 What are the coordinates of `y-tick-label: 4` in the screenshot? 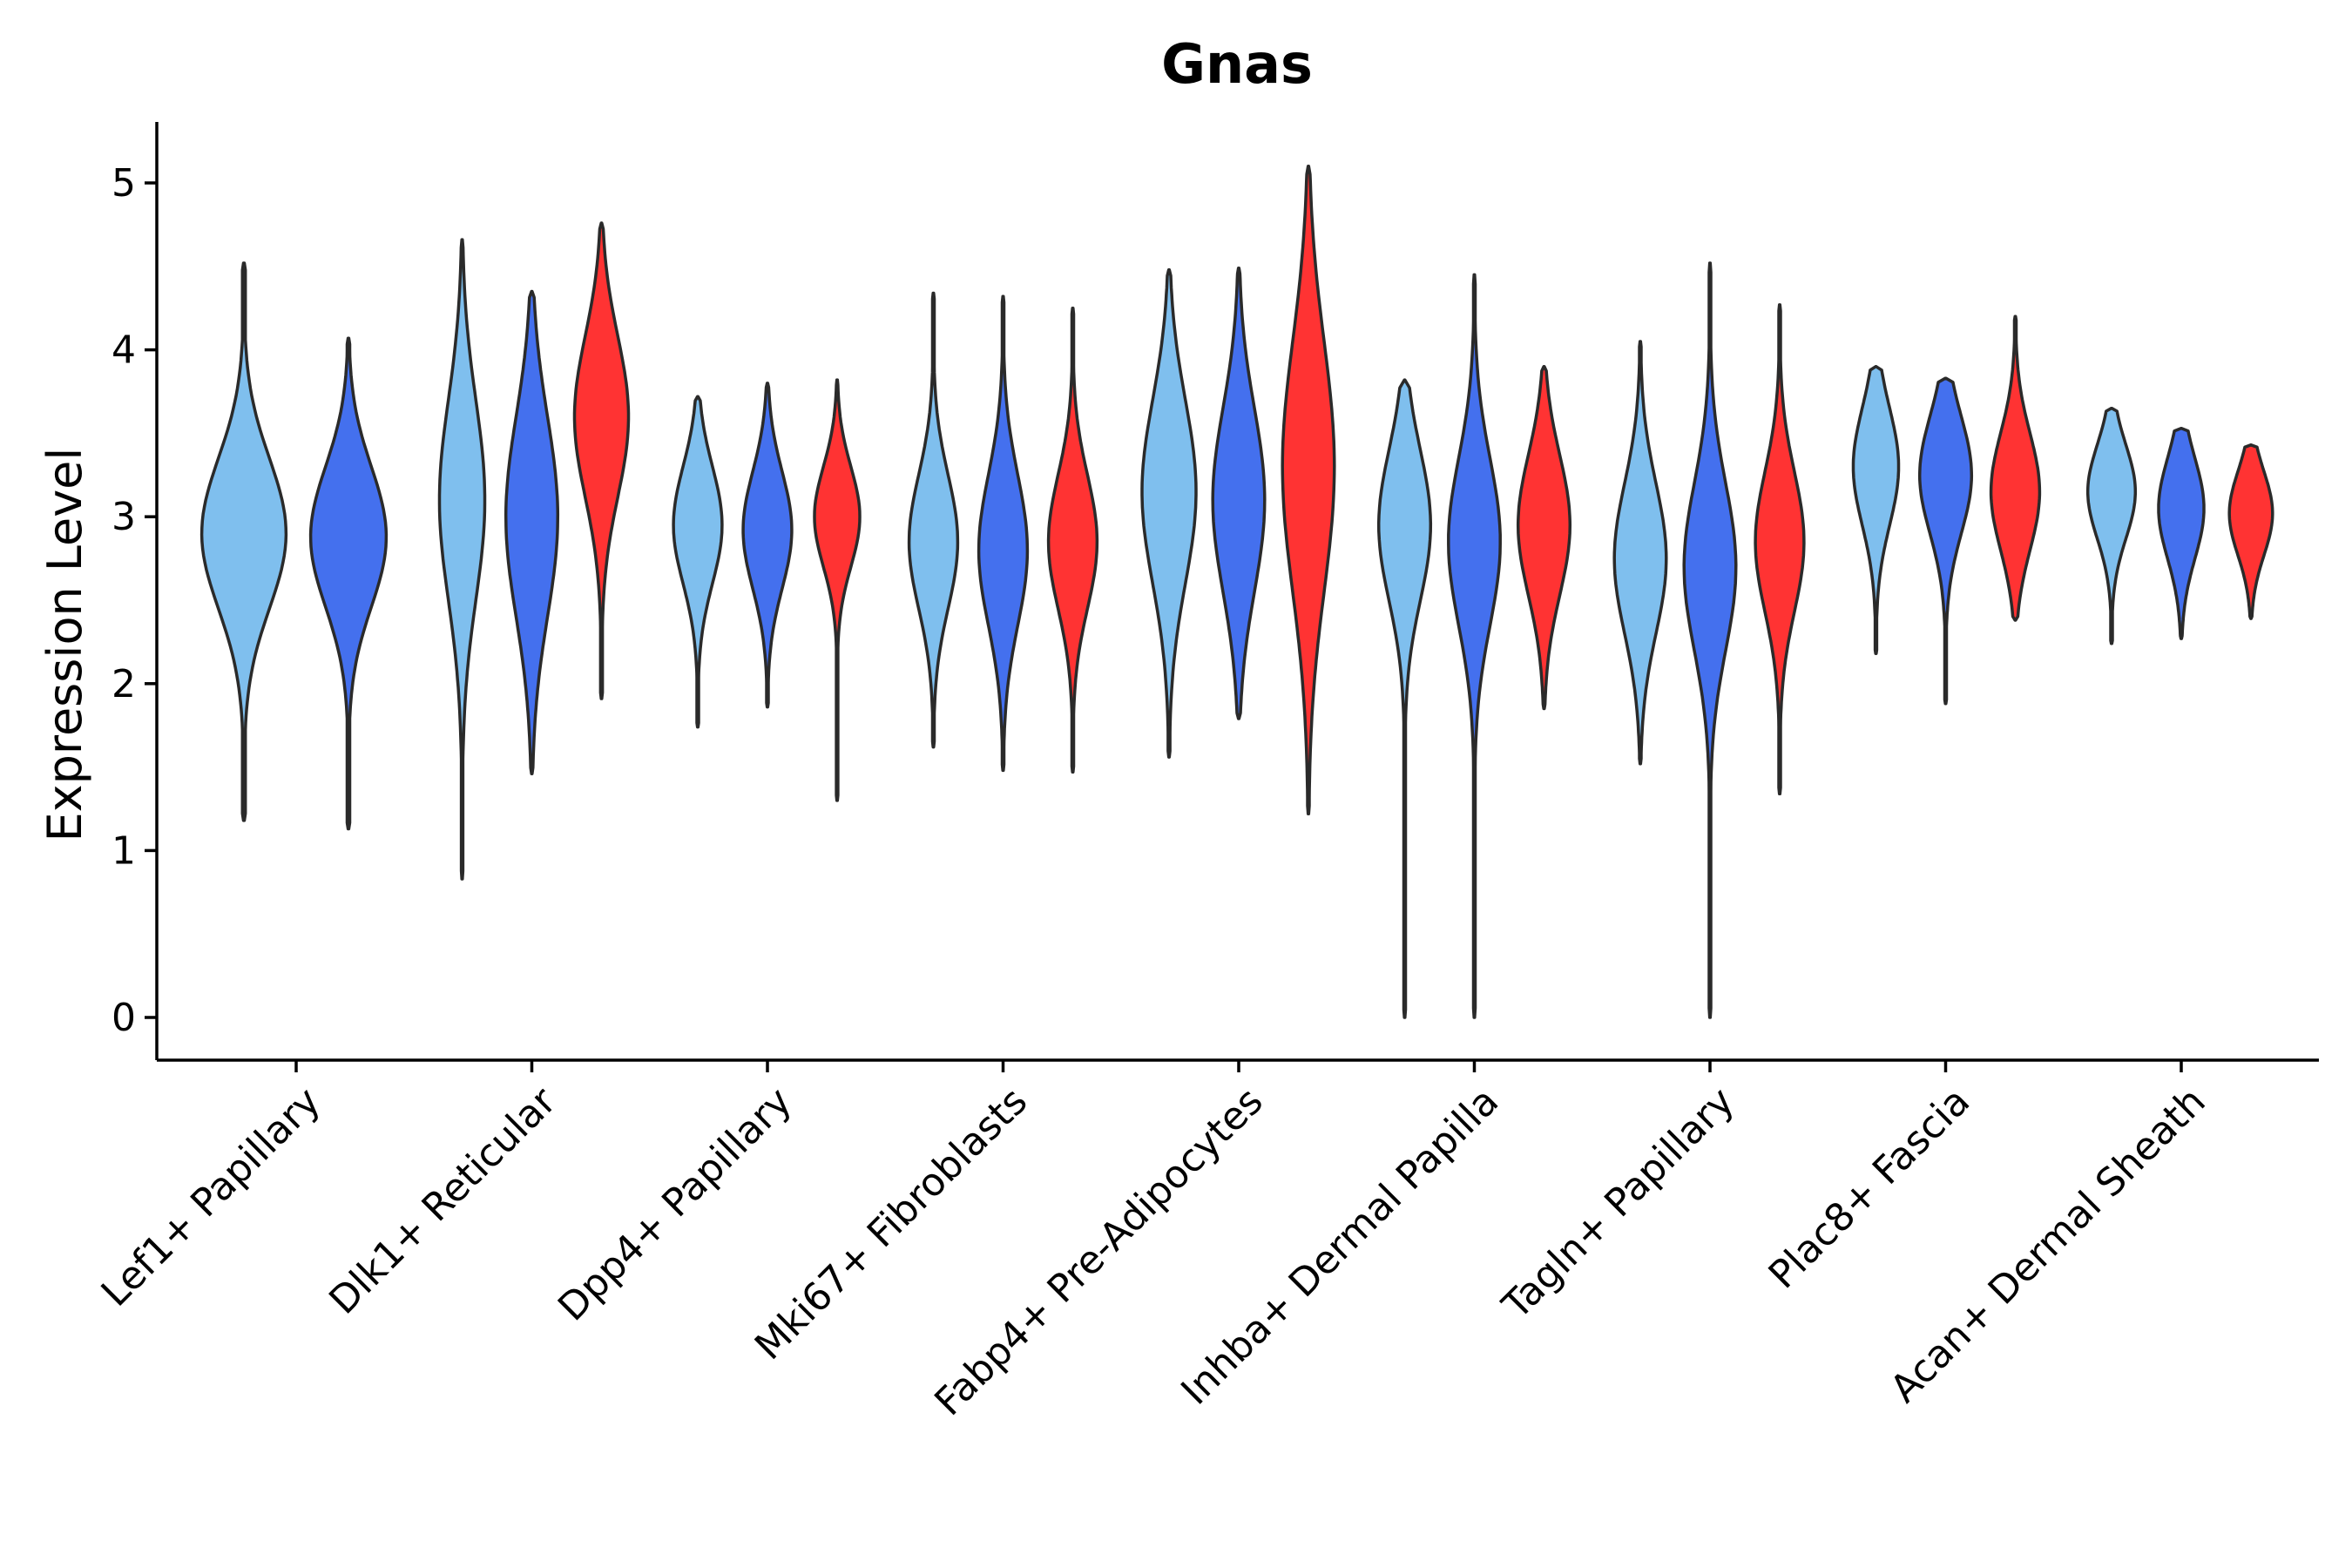 It's located at (124, 351).